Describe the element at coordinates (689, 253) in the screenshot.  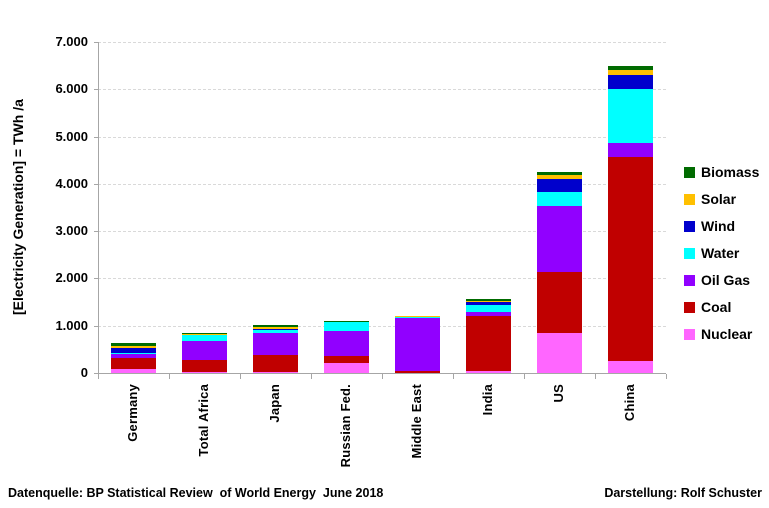
I see `water-swatch-icon` at that location.